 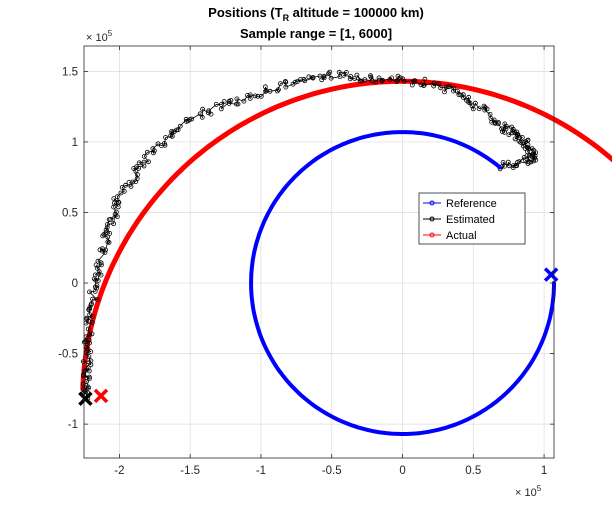 I want to click on y-tick-label: -0.5, so click(x=68, y=355).